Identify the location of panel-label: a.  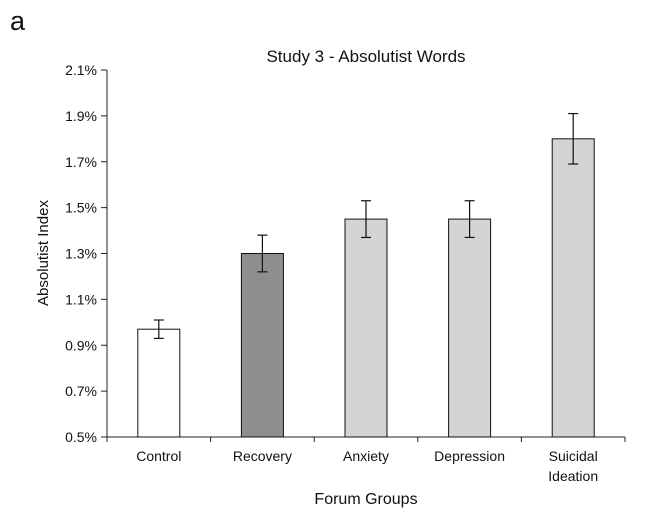
(18, 21).